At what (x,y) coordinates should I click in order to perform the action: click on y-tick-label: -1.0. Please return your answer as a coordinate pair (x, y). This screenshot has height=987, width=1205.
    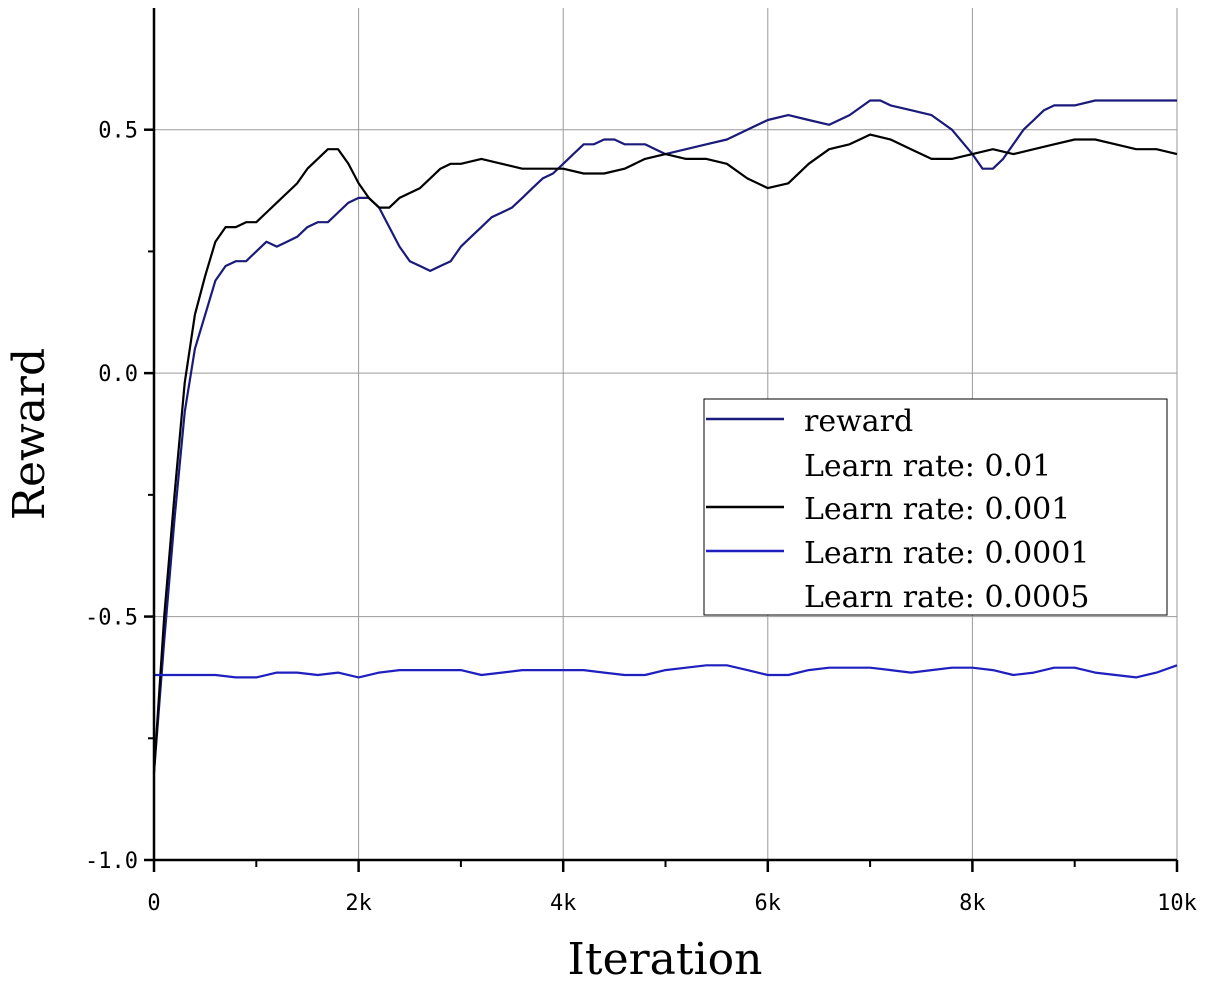
    Looking at the image, I should click on (111, 861).